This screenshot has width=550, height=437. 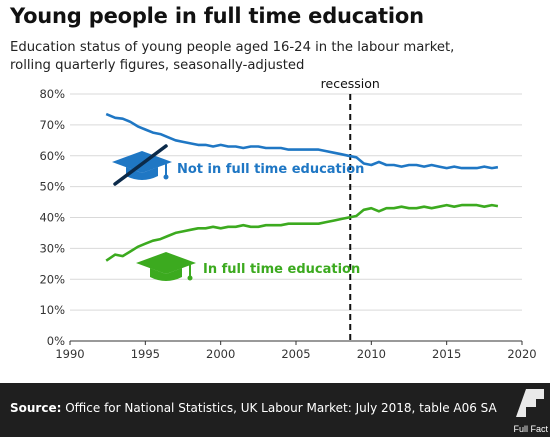 I want to click on recession-label: recession, so click(x=350, y=83).